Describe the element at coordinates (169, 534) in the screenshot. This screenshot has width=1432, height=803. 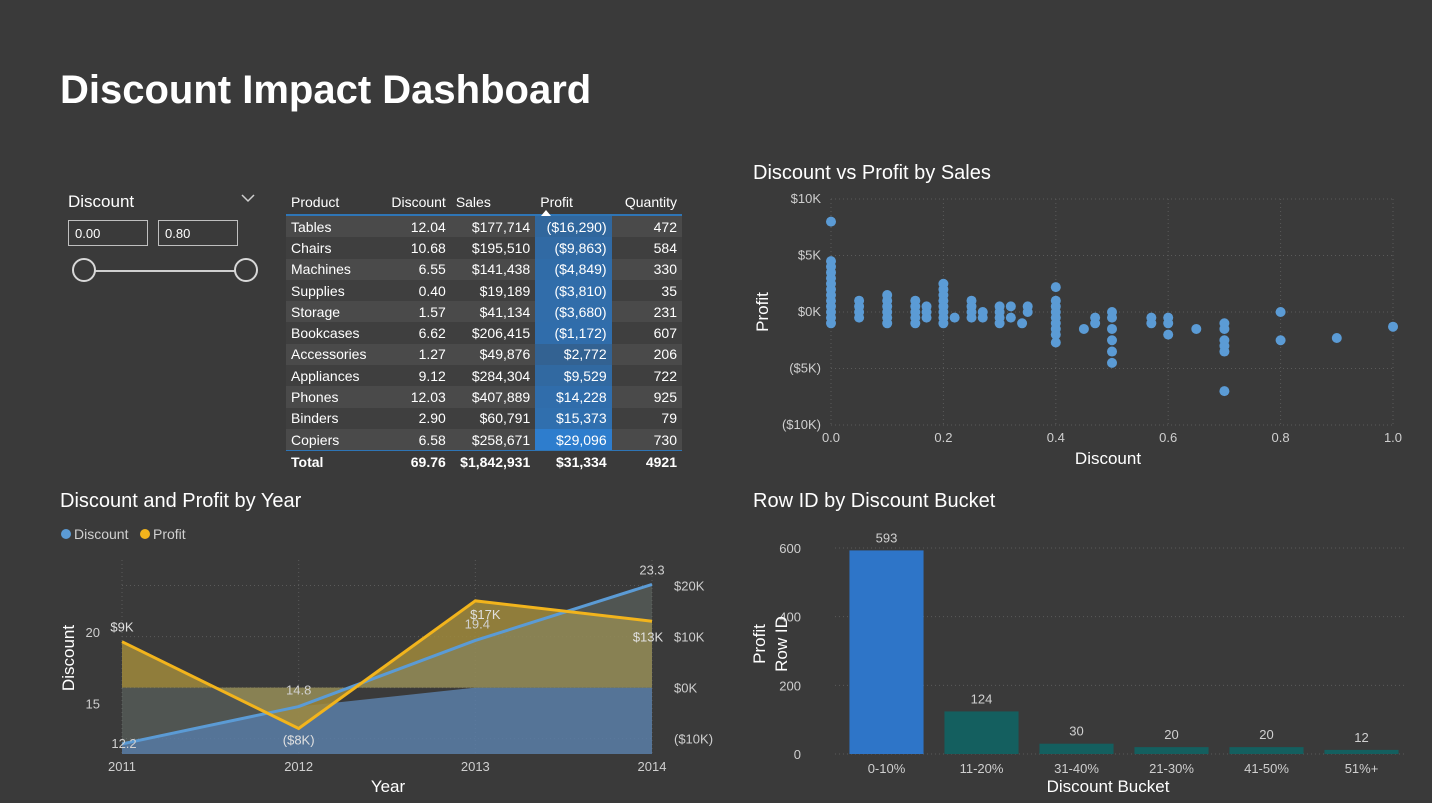
I see `legend-profit-label: Profit` at that location.